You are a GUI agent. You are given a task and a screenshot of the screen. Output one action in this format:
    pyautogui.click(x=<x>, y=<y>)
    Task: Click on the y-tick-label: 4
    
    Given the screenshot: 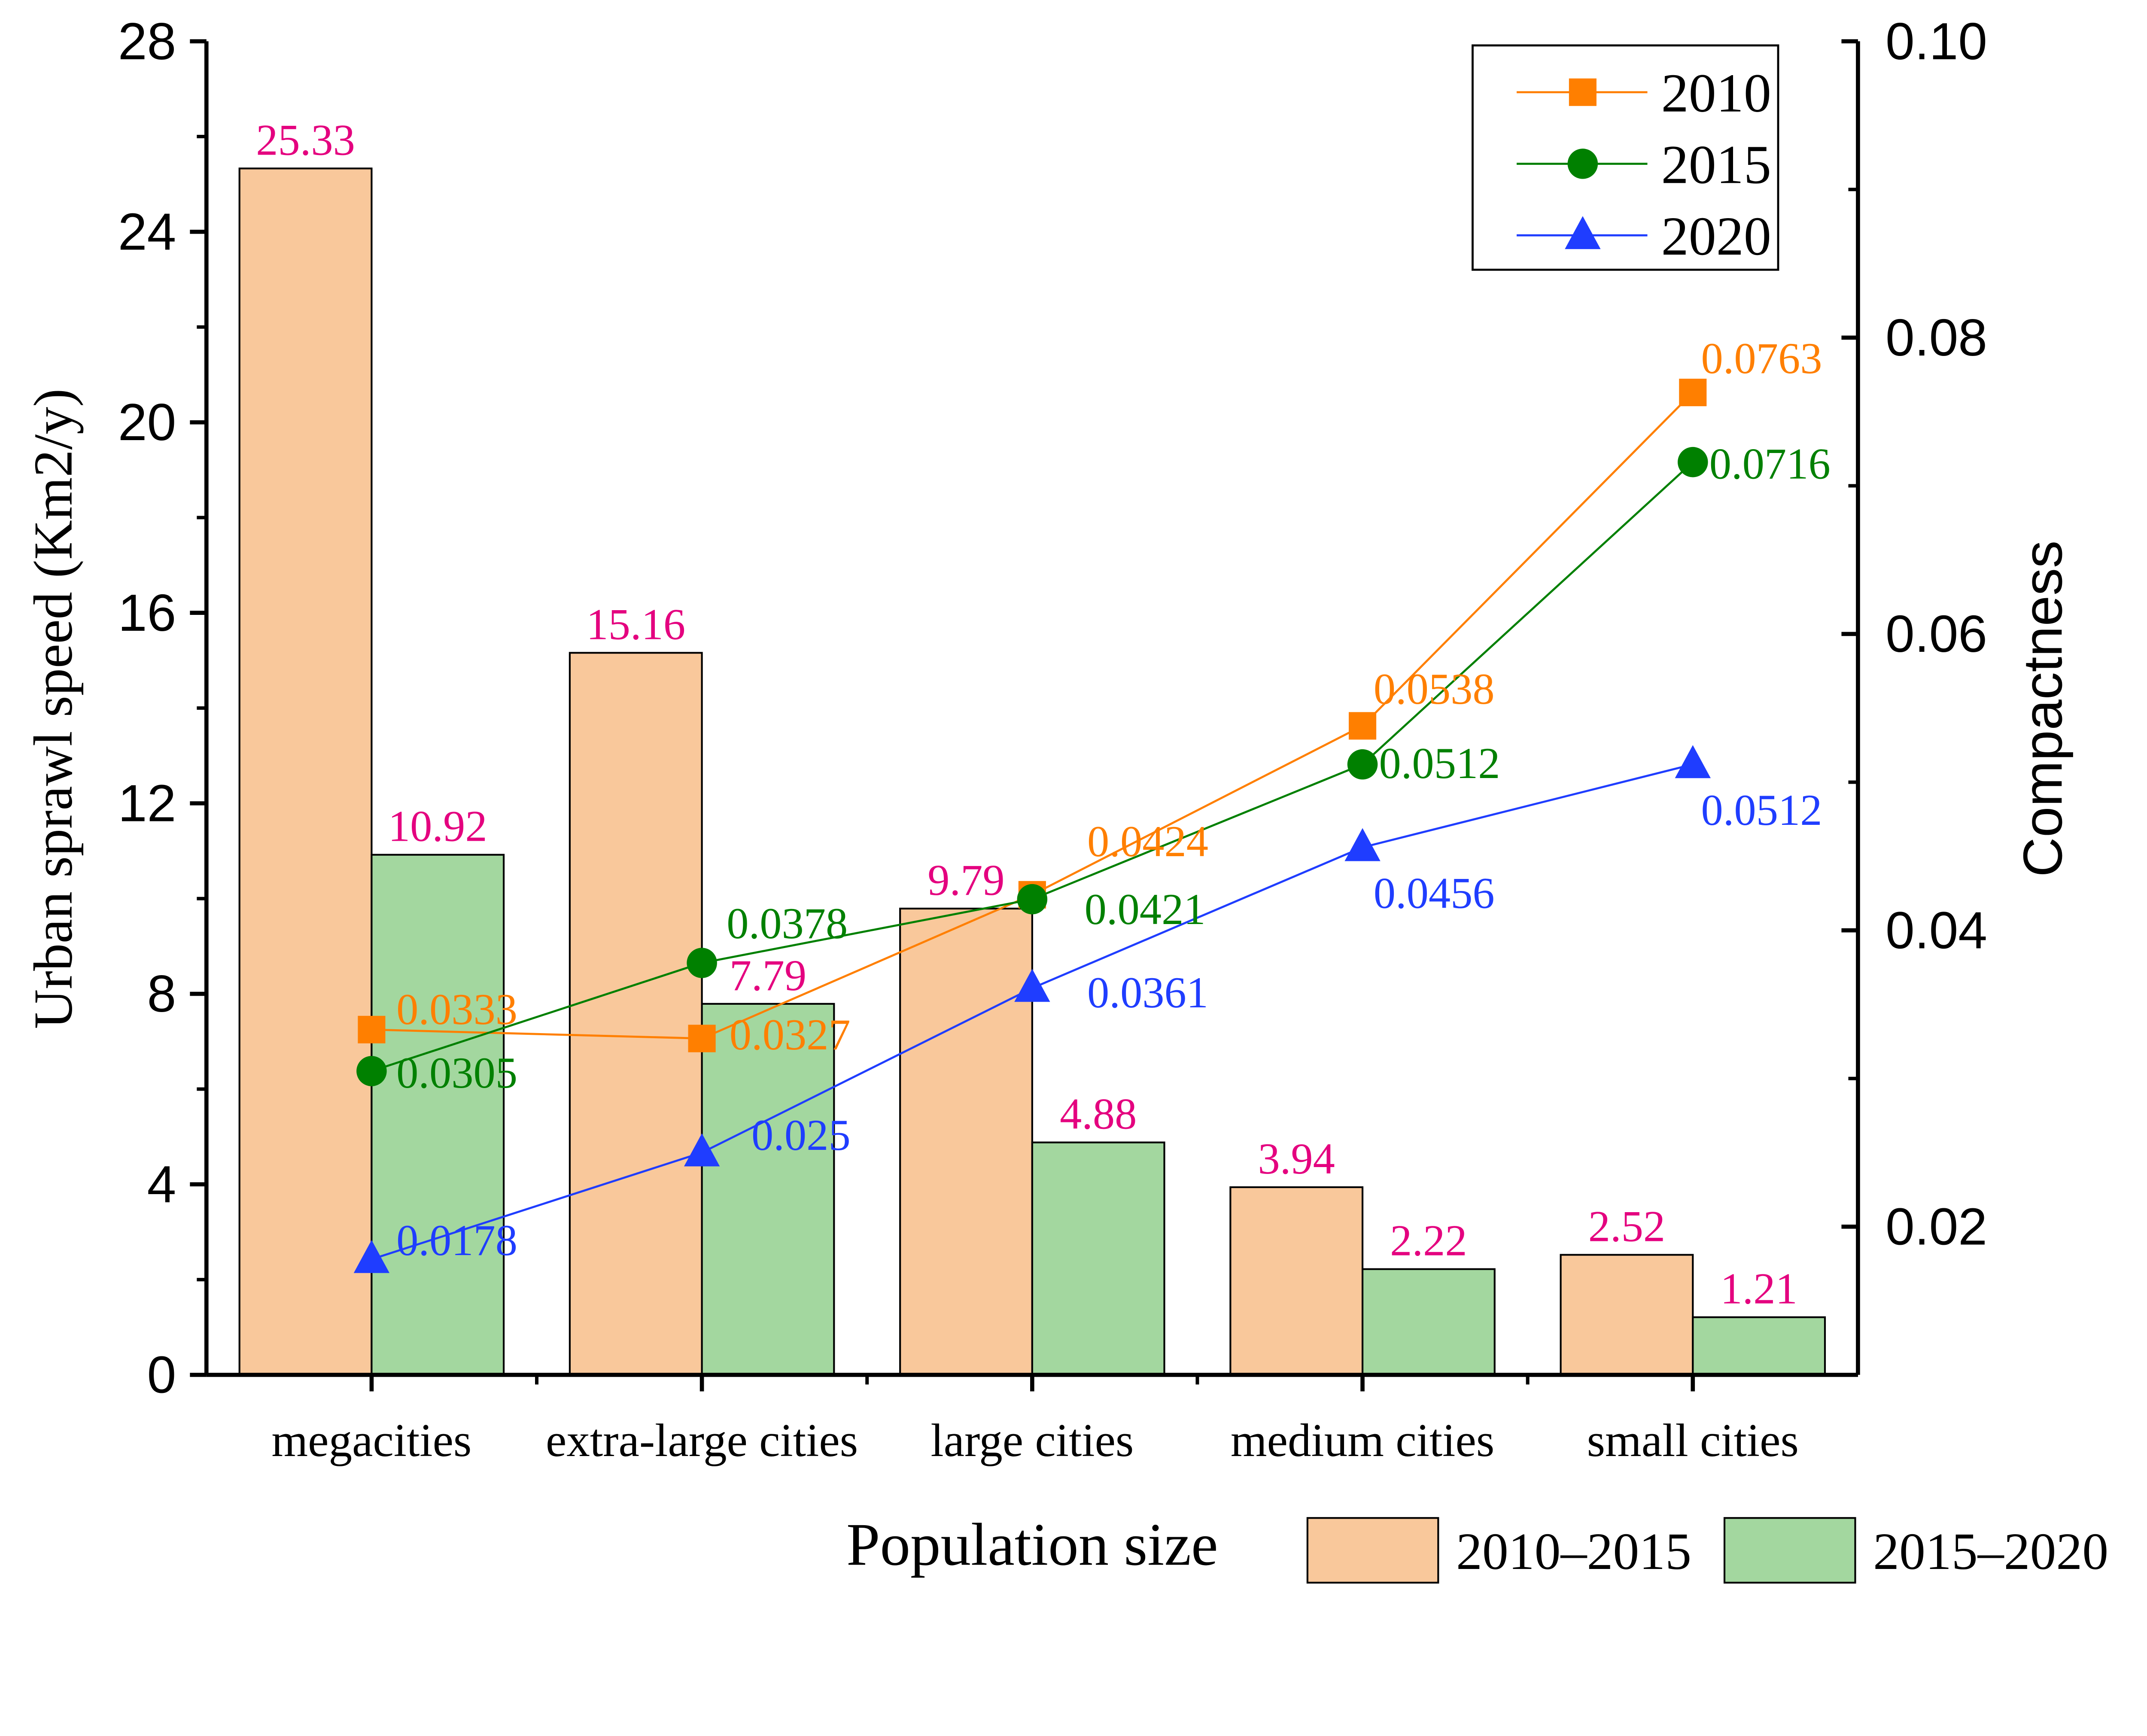 What is the action you would take?
    pyautogui.click(x=161, y=1184)
    